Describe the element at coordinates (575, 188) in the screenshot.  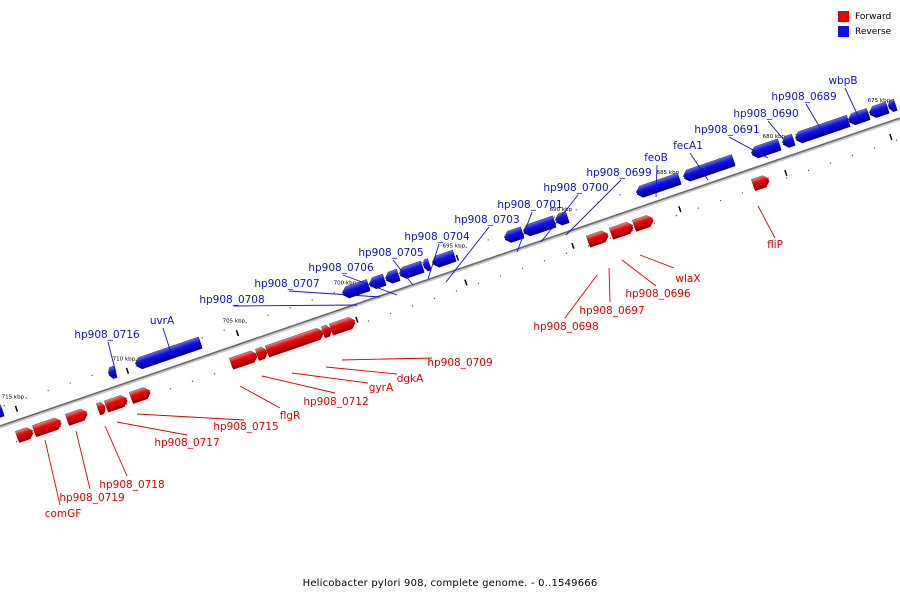
I see `gene-label-hp908-0700: hp908_0700` at that location.